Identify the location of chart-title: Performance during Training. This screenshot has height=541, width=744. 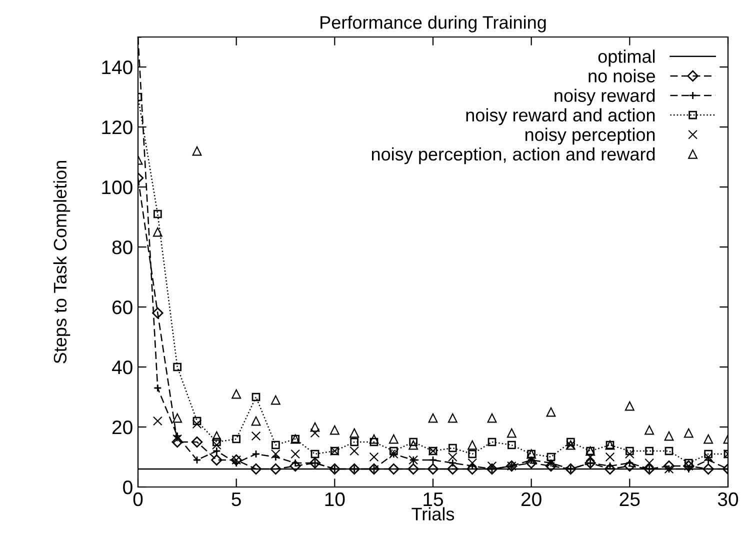
(433, 24).